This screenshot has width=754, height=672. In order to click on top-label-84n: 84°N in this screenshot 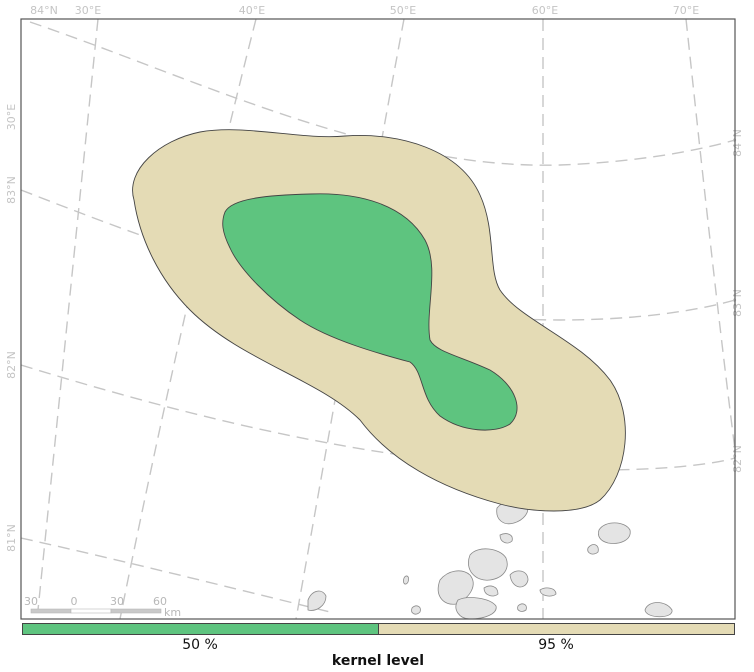, I will do `click(44, 10)`.